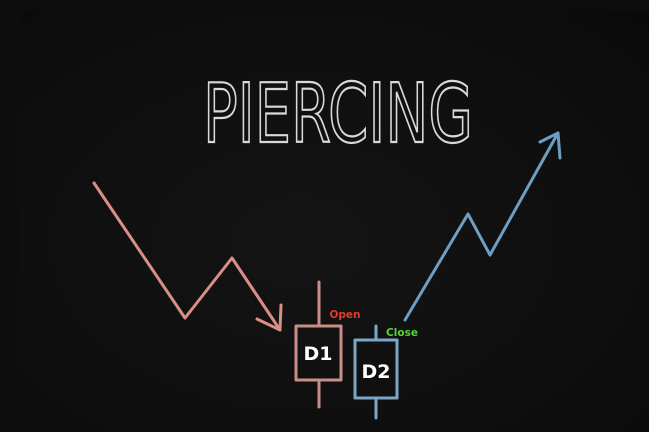 The image size is (649, 432). Describe the element at coordinates (318, 354) in the screenshot. I see `d1-label: D1` at that location.